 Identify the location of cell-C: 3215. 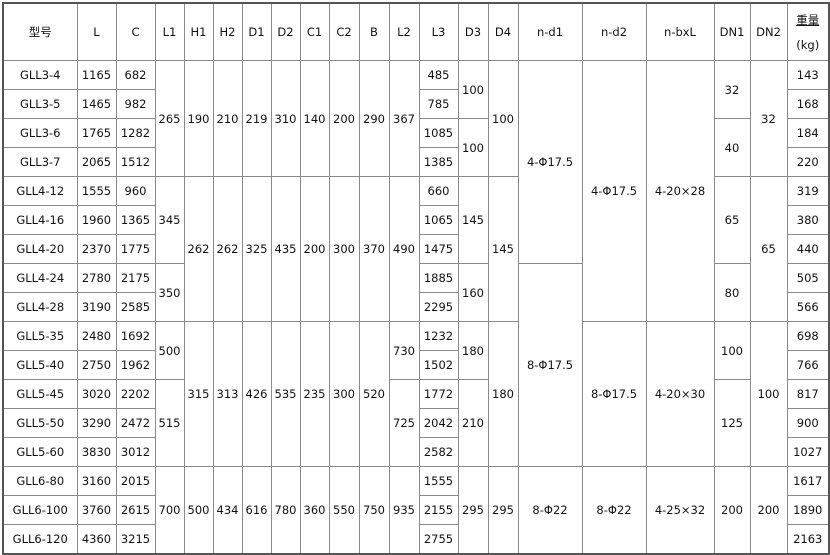
(135, 539).